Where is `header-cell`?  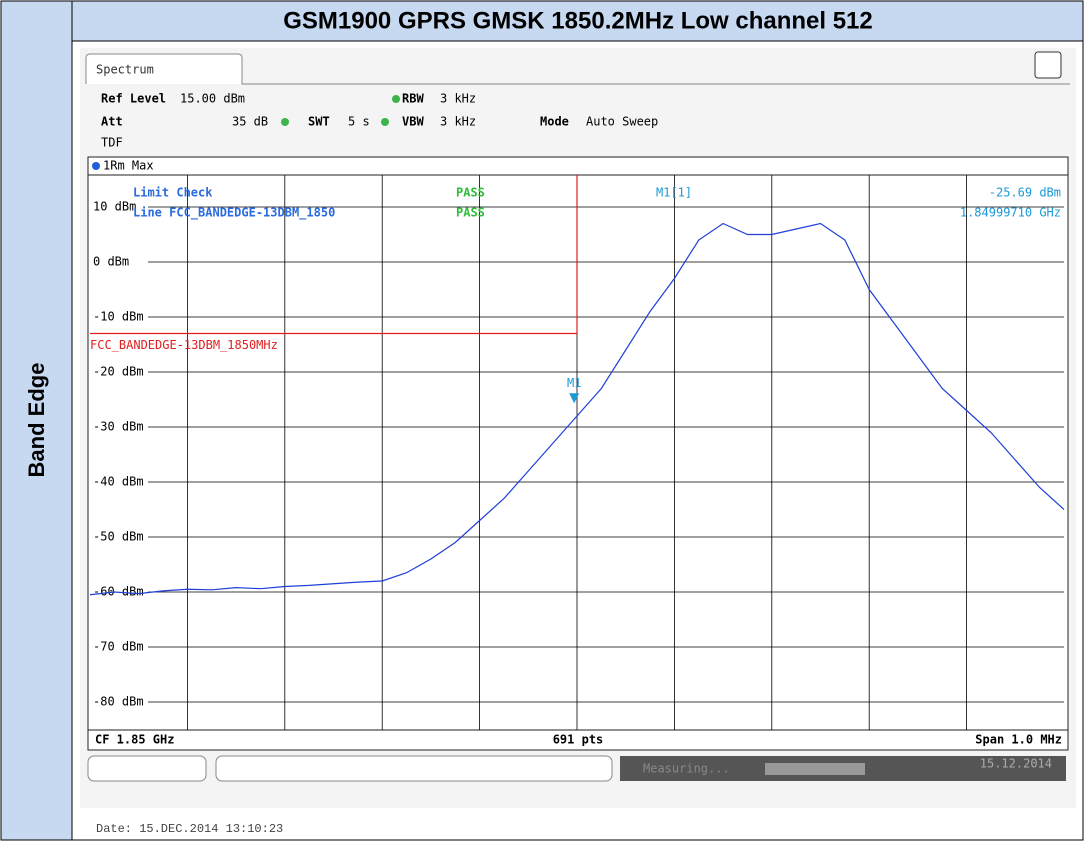
header-cell is located at coordinates (577, 21).